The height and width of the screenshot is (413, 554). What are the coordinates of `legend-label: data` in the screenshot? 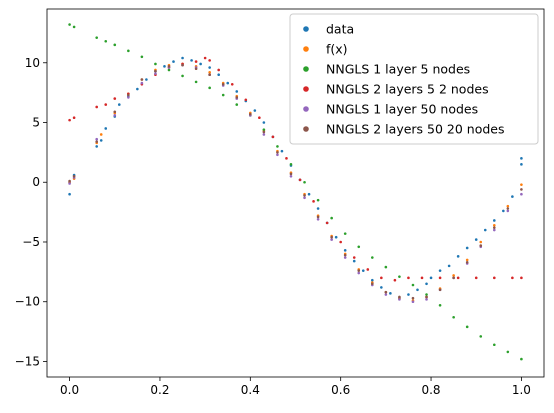 It's located at (340, 29).